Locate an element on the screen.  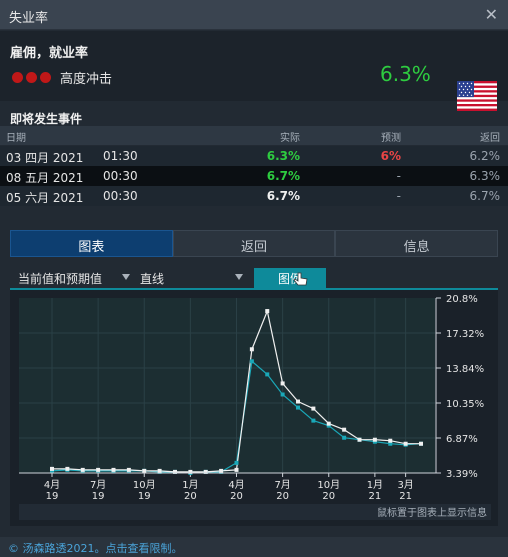
tab-chart: 图表 is located at coordinates (91, 243).